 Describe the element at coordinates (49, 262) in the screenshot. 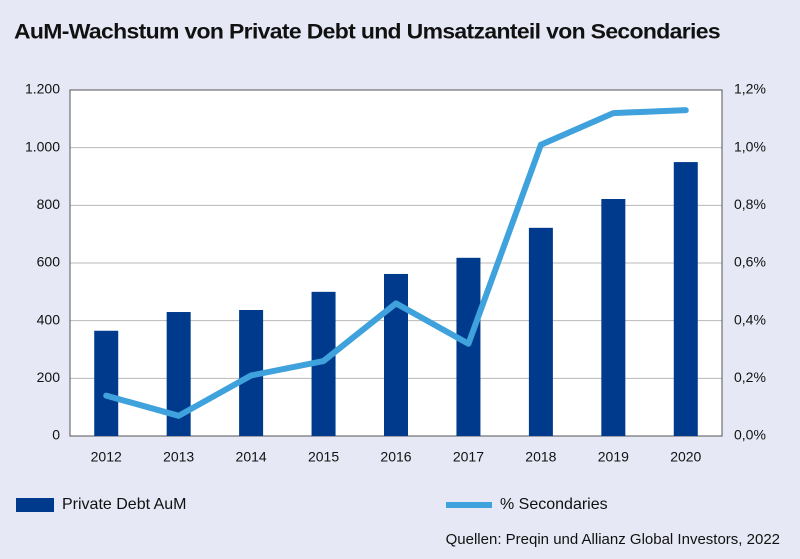

I see `yticks-label: 600` at that location.